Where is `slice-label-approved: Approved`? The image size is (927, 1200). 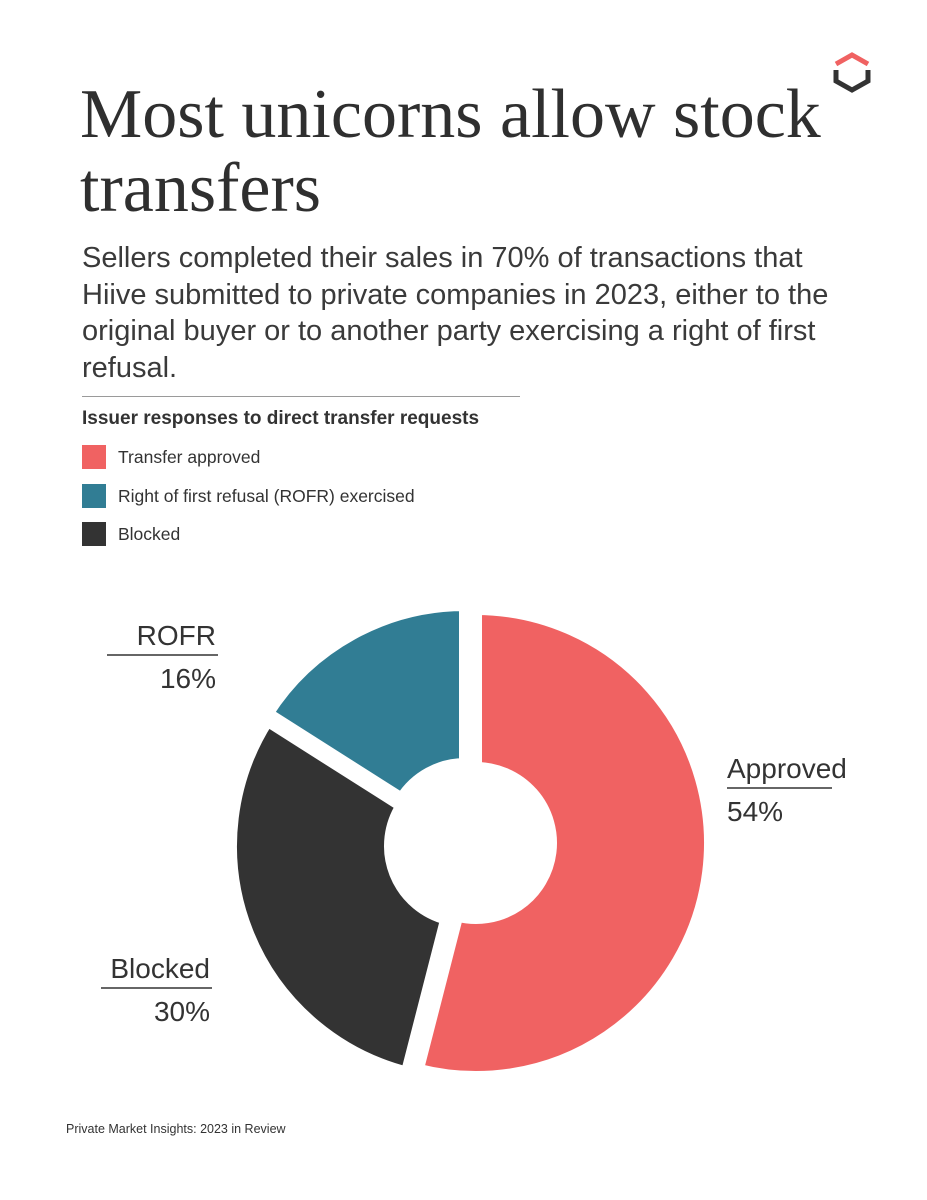
slice-label-approved: Approved is located at coordinates (787, 768).